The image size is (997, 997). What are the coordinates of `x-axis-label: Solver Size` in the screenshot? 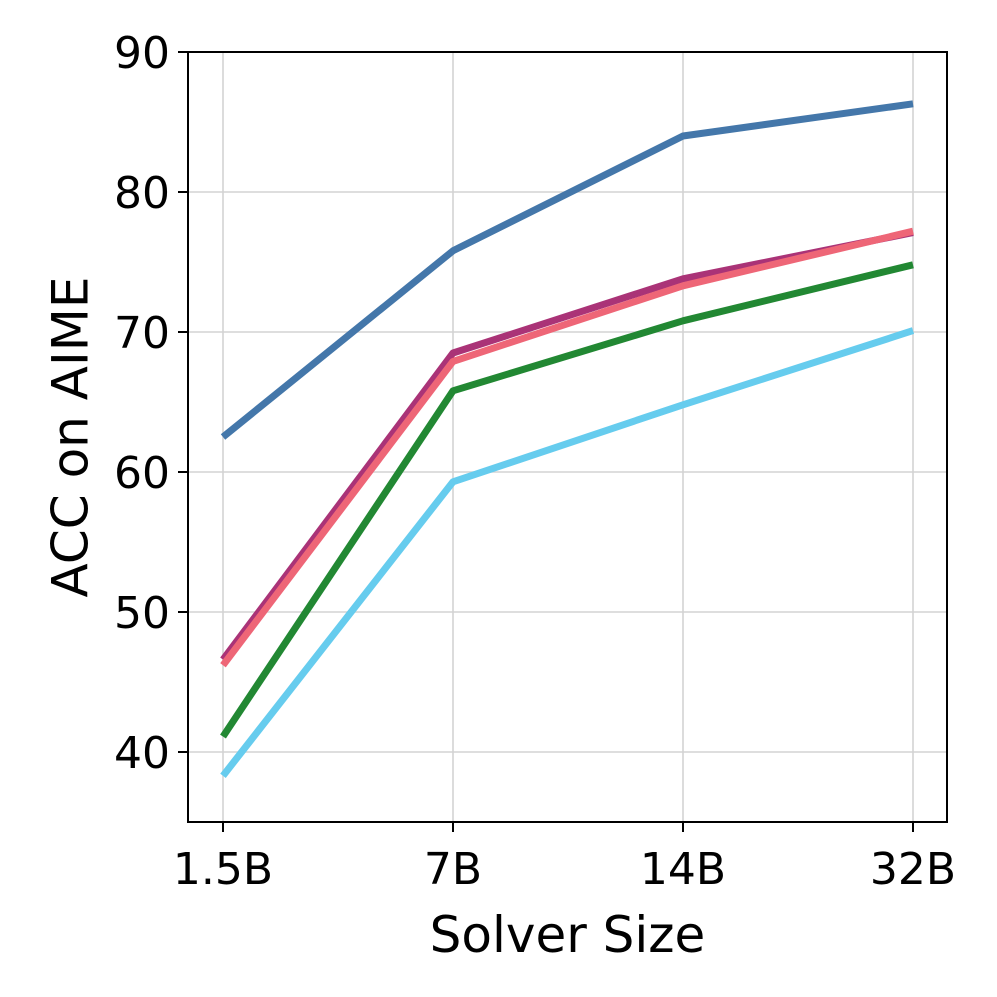 It's located at (568, 935).